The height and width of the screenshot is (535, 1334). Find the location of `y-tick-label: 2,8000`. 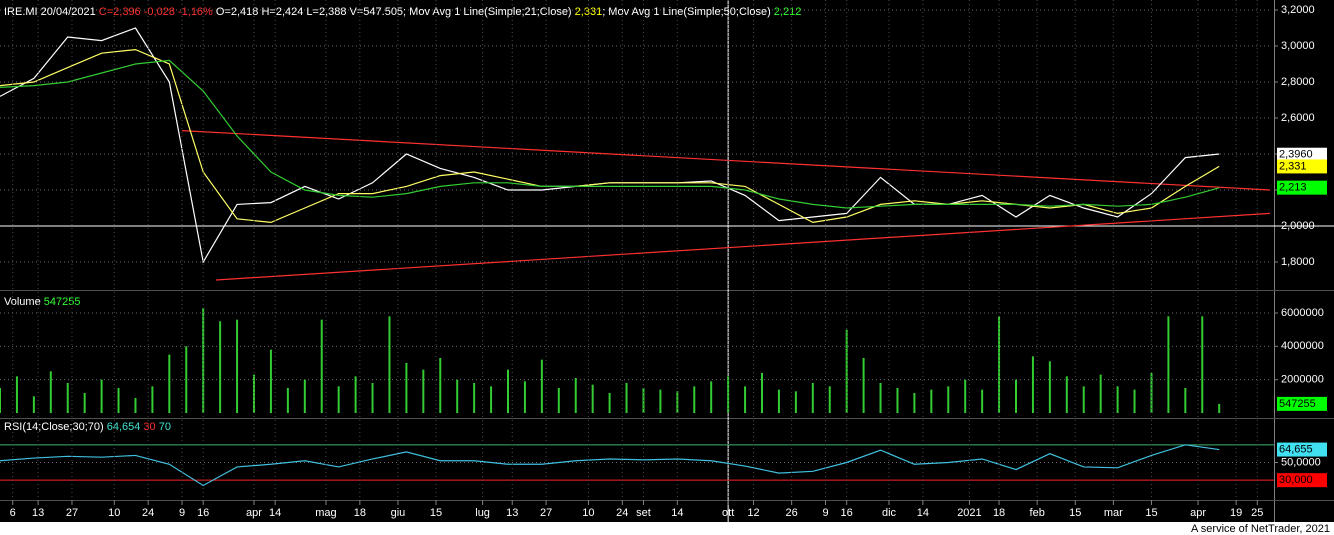

y-tick-label: 2,8000 is located at coordinates (1298, 82).